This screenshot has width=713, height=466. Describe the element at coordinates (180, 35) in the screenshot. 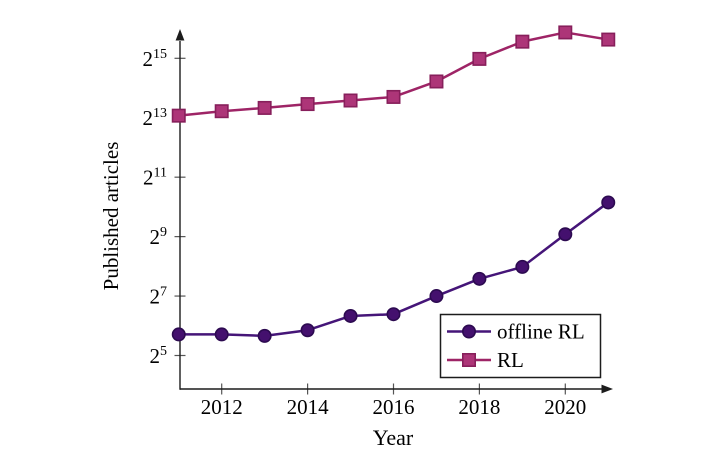

I see `y-axis-arrow-icon` at that location.